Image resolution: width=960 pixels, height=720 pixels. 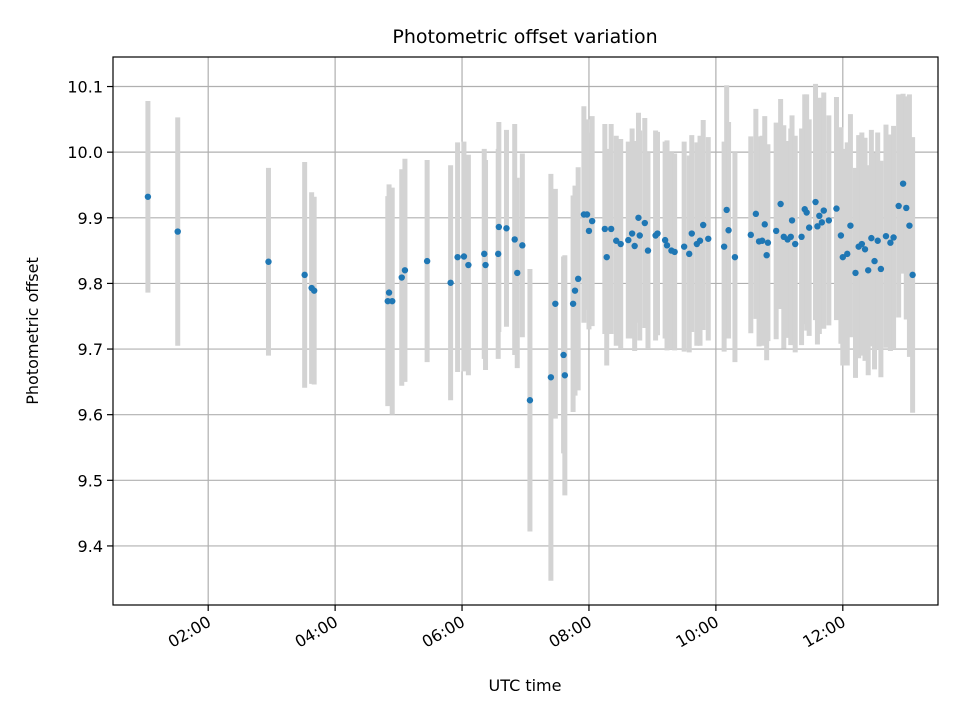 What do you see at coordinates (85, 87) in the screenshot?
I see `y-tick-label: 10.1` at bounding box center [85, 87].